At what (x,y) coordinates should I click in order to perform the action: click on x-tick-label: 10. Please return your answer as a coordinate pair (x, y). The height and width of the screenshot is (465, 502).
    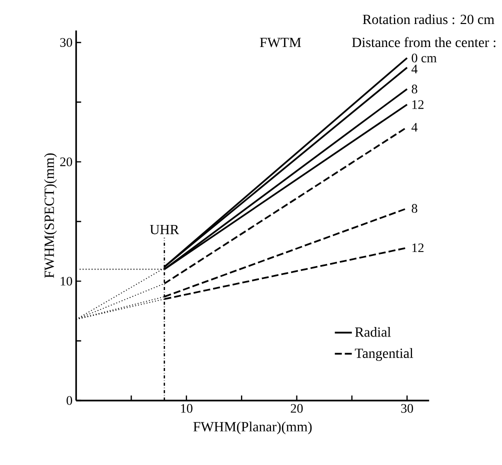
    Looking at the image, I should click on (186, 408).